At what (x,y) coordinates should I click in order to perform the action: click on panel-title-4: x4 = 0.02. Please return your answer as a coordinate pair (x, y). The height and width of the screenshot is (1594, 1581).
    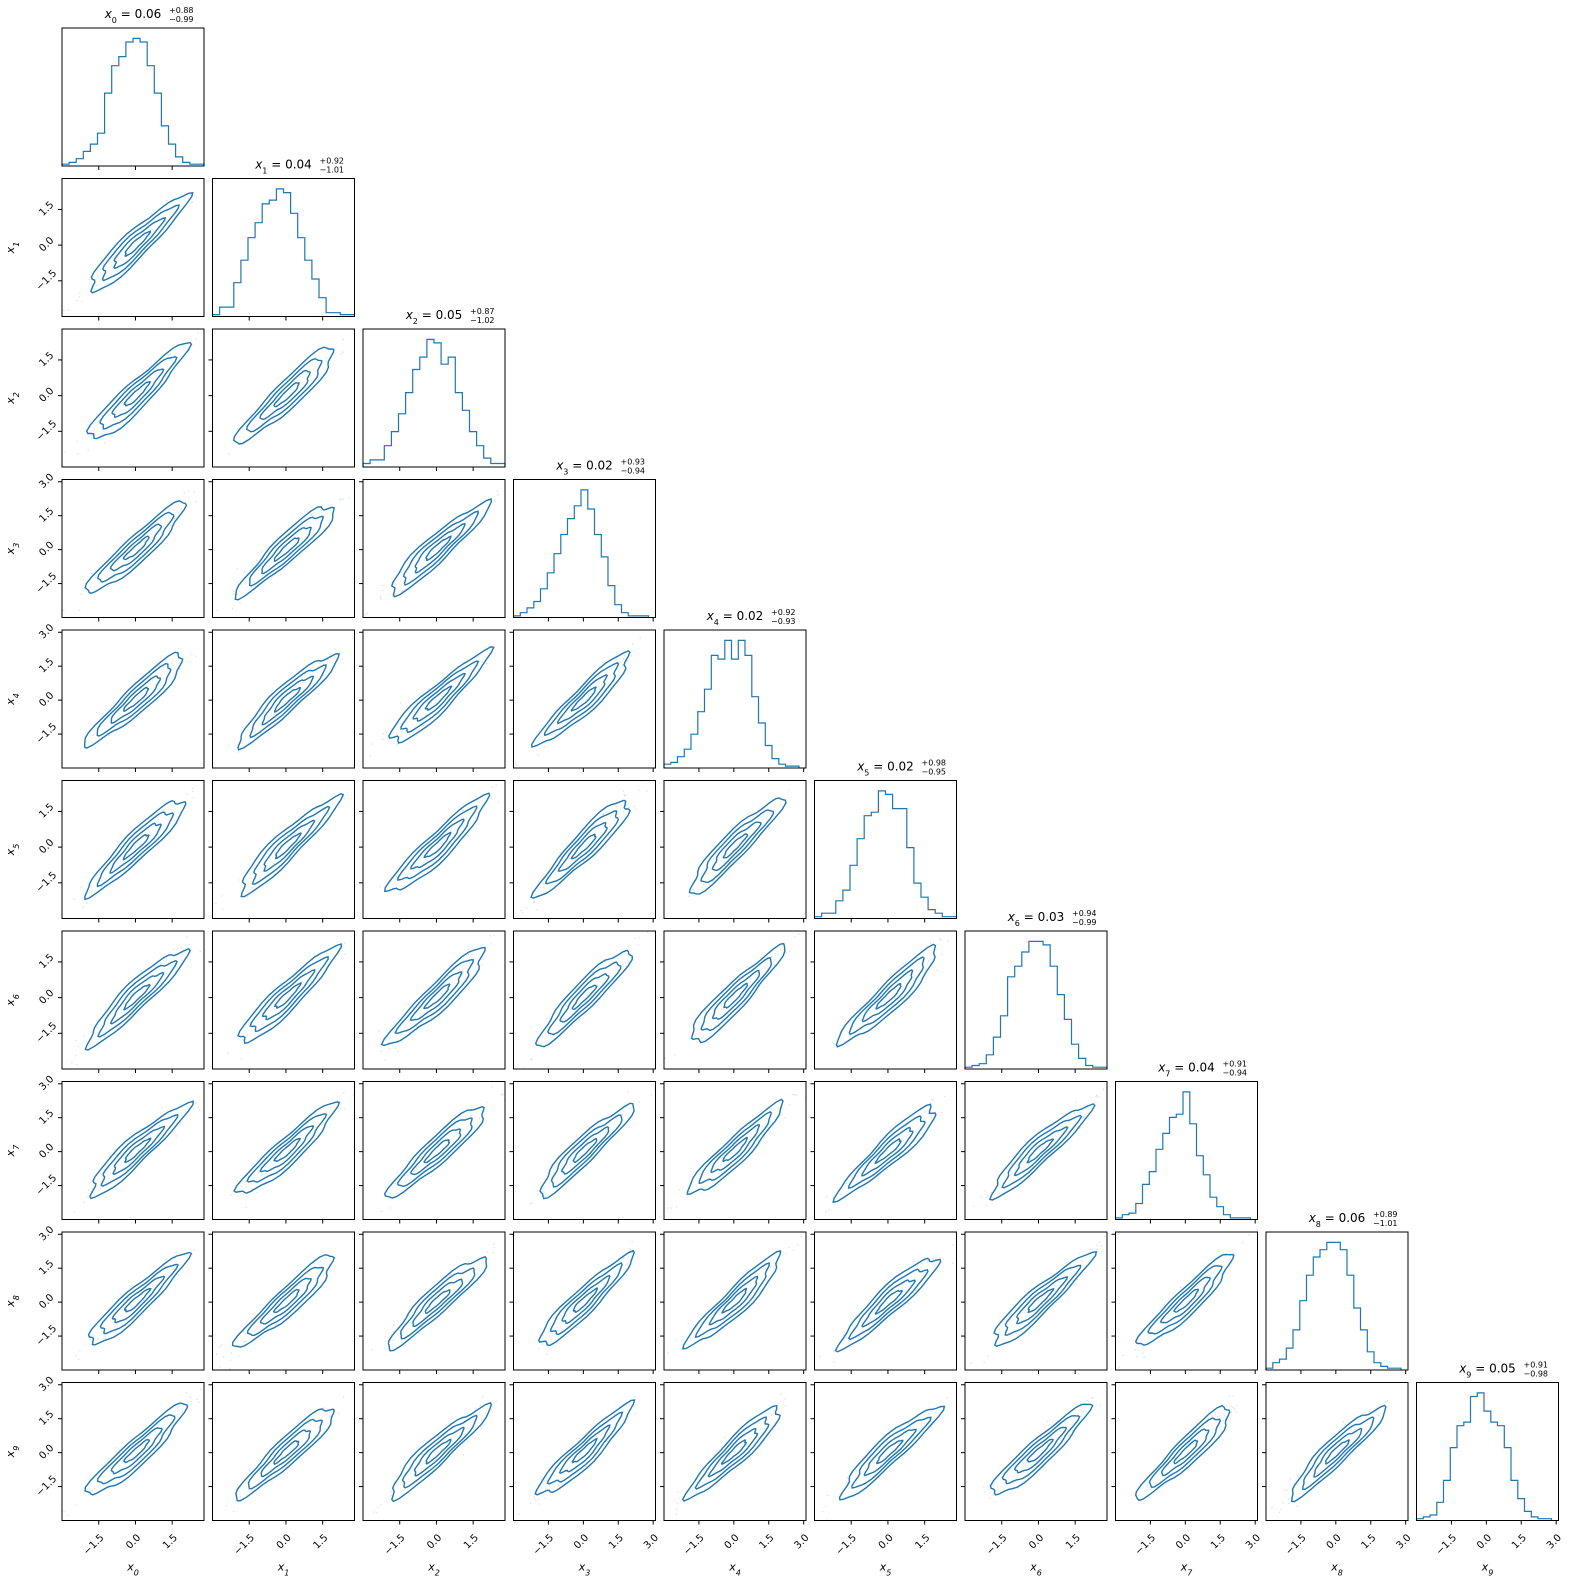
    Looking at the image, I should click on (735, 618).